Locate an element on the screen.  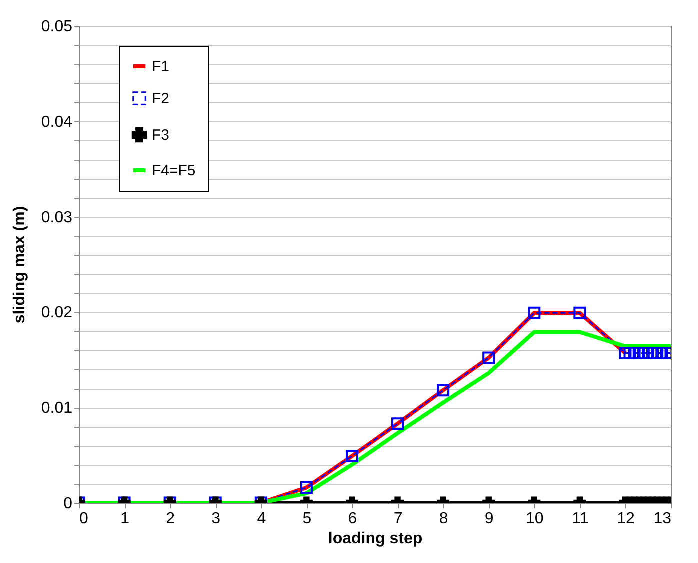
y-tick-label: 0.04 is located at coordinates (57, 122).